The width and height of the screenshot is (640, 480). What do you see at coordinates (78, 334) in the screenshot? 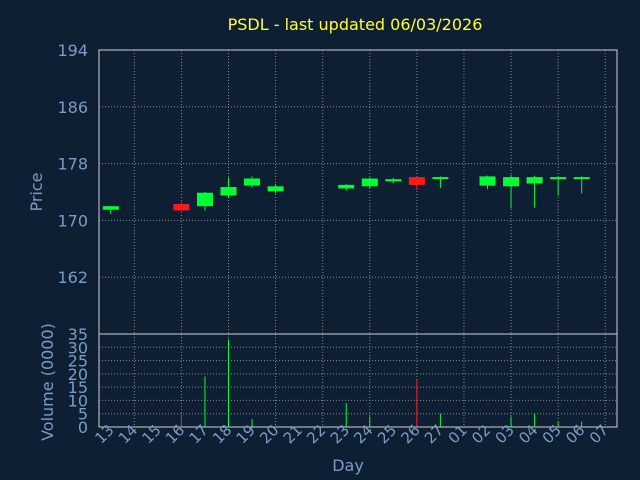
I see `volume-tick-label: 35` at bounding box center [78, 334].